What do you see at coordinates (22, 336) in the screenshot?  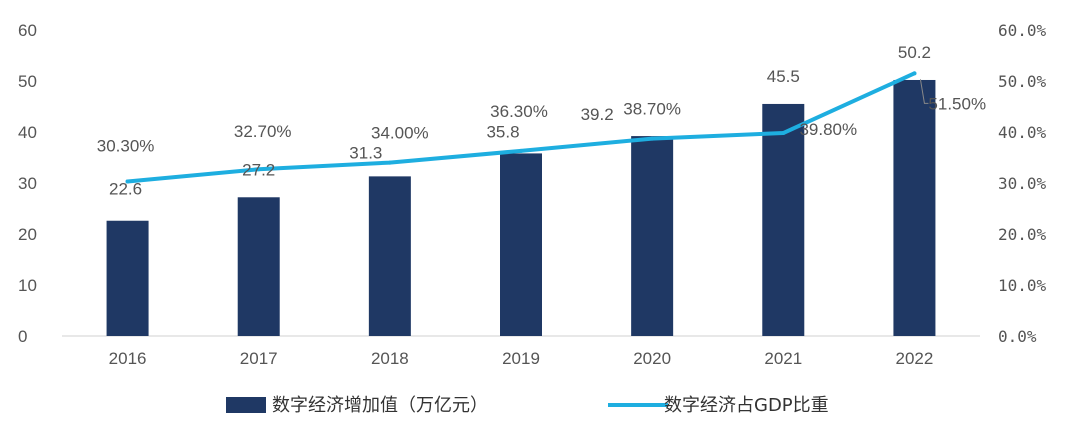 I see `left-y-tick-label: 0` at bounding box center [22, 336].